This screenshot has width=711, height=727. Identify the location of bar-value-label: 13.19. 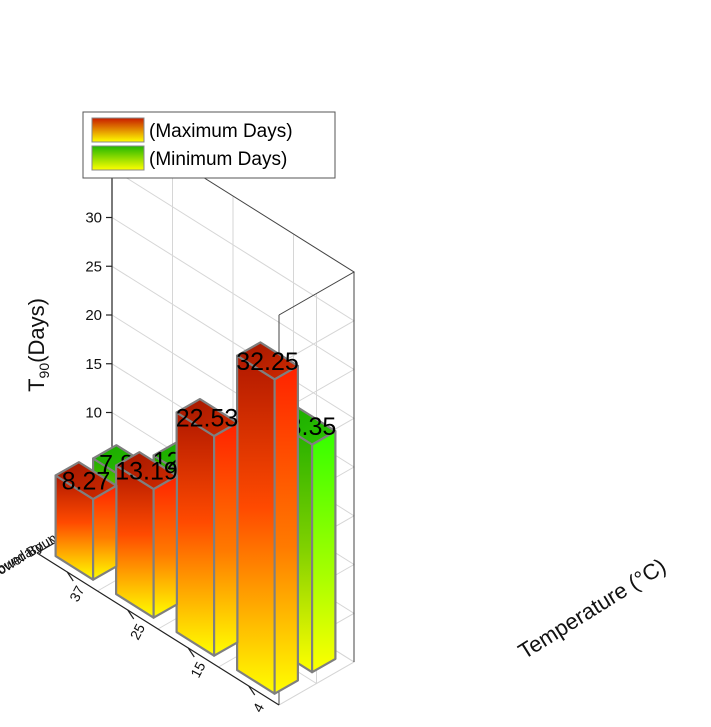
(146, 472).